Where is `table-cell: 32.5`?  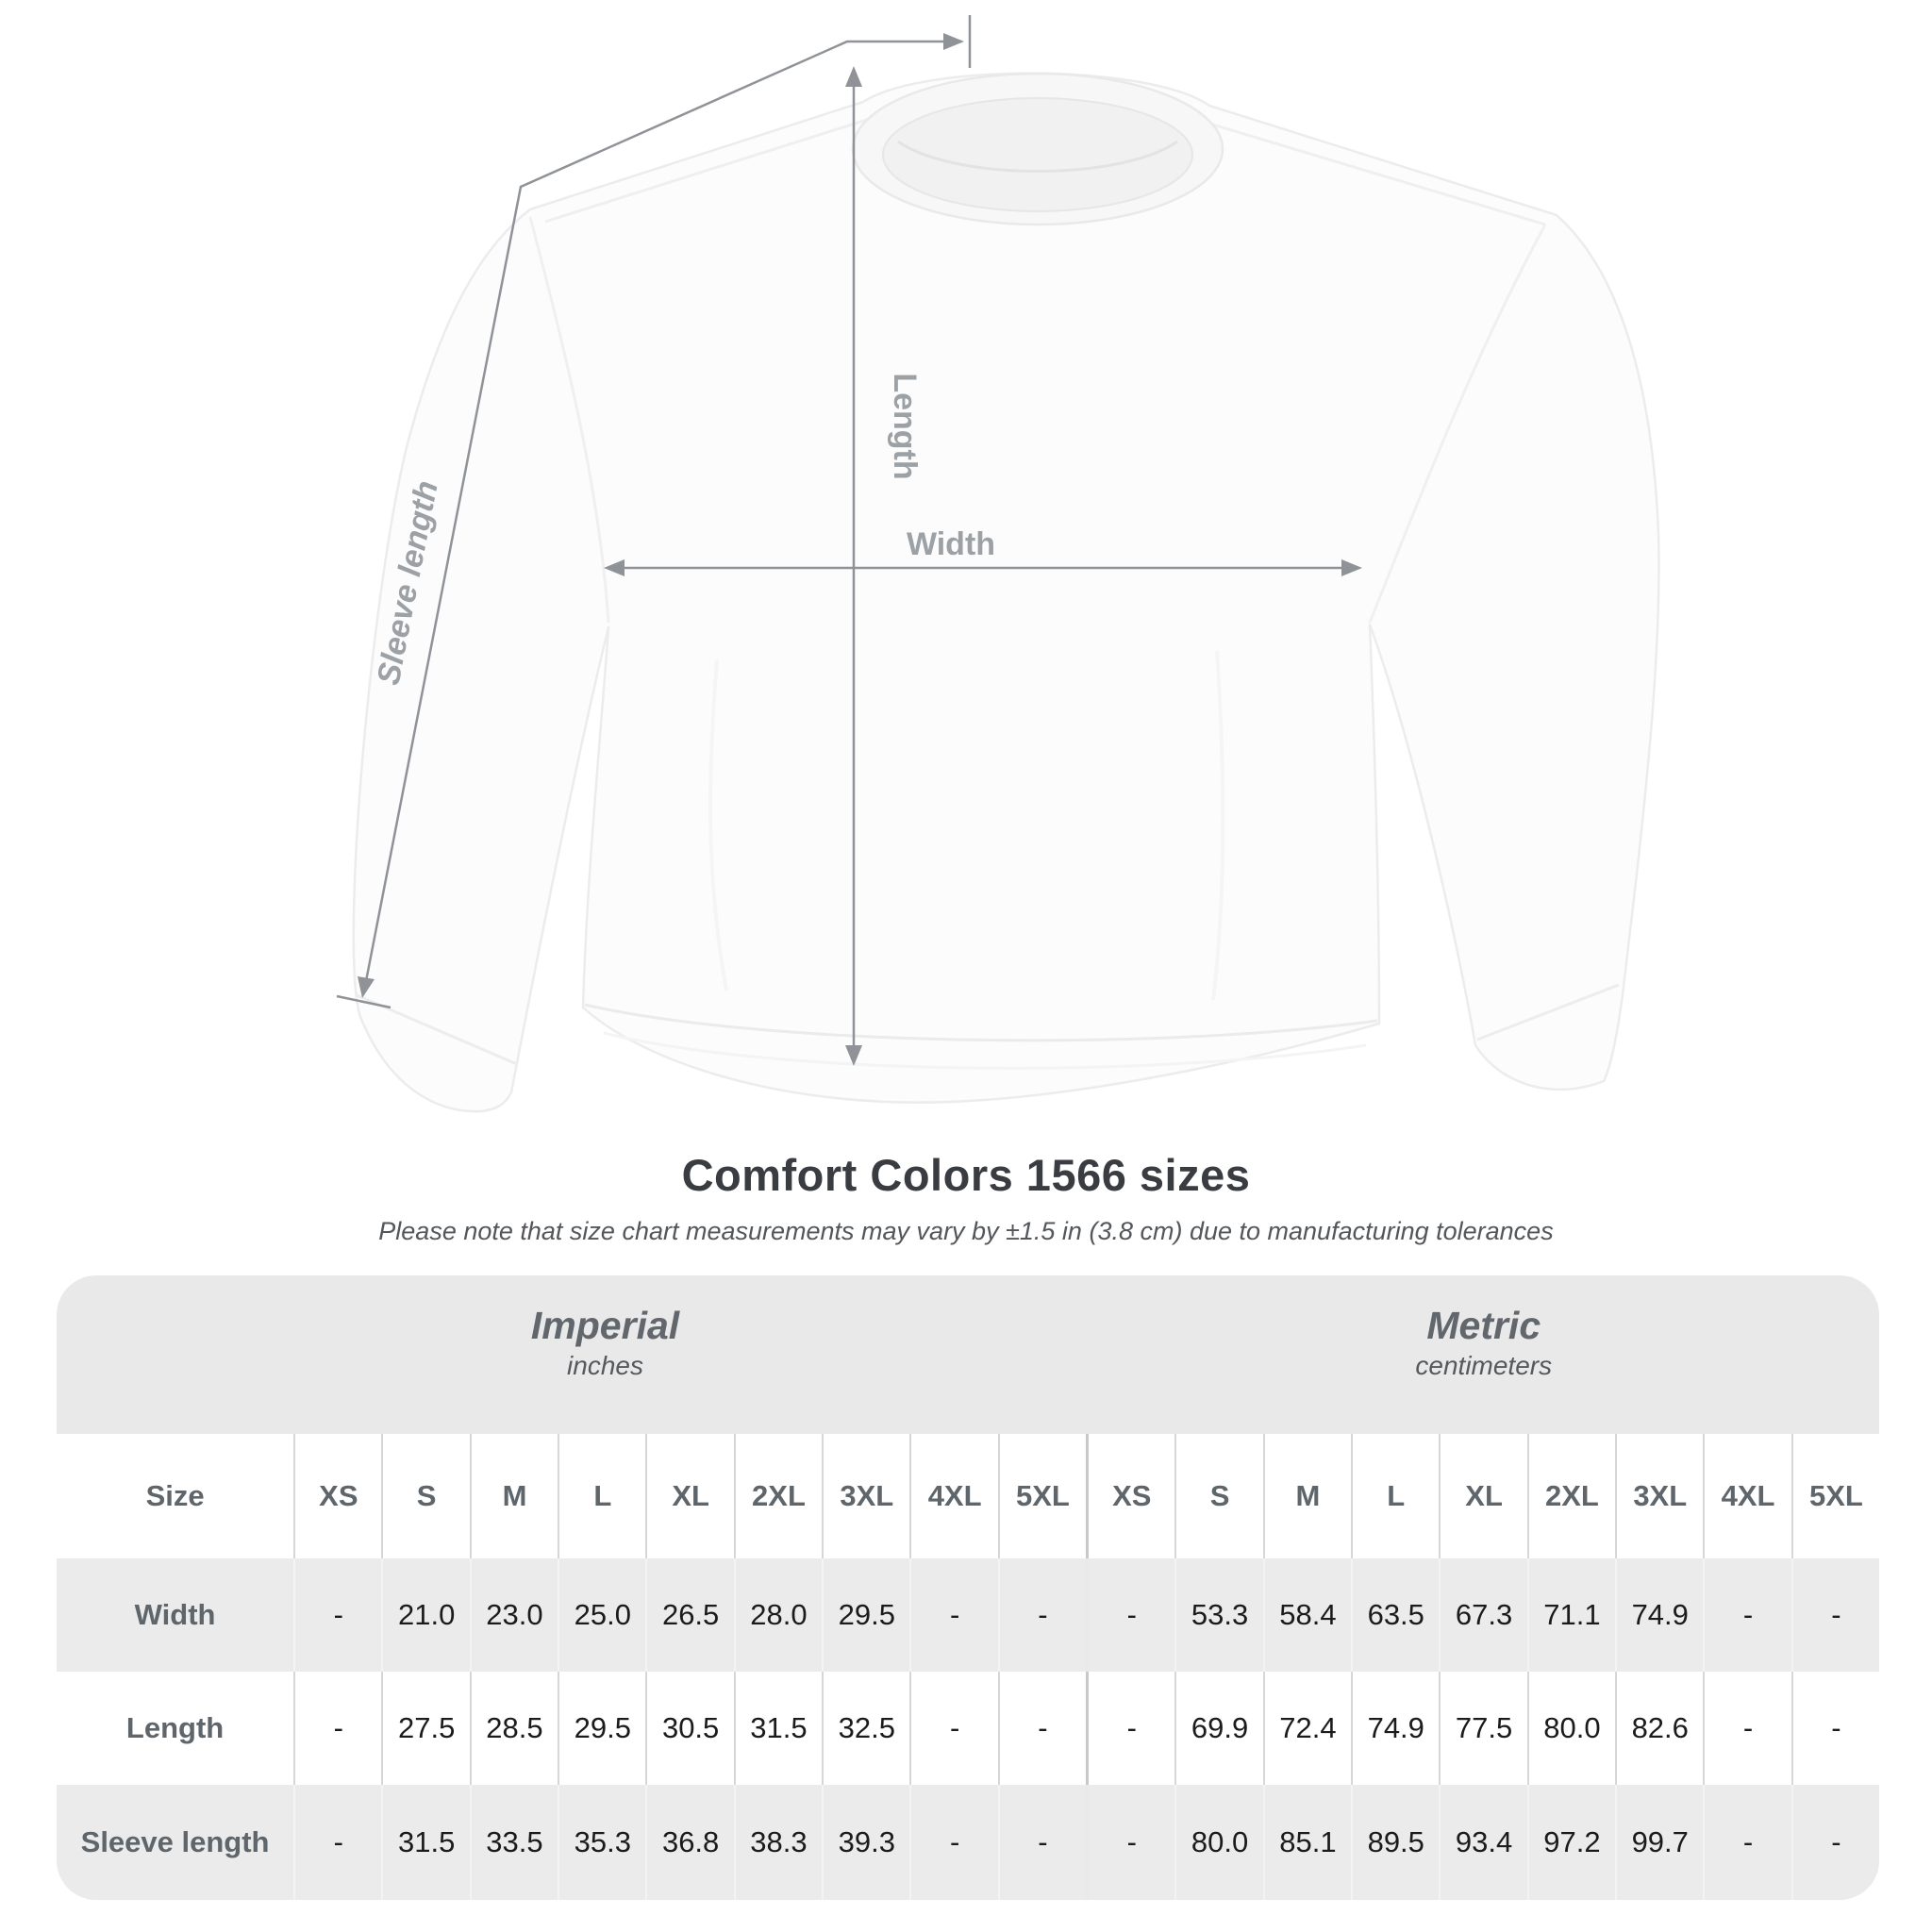
table-cell: 32.5 is located at coordinates (866, 1728).